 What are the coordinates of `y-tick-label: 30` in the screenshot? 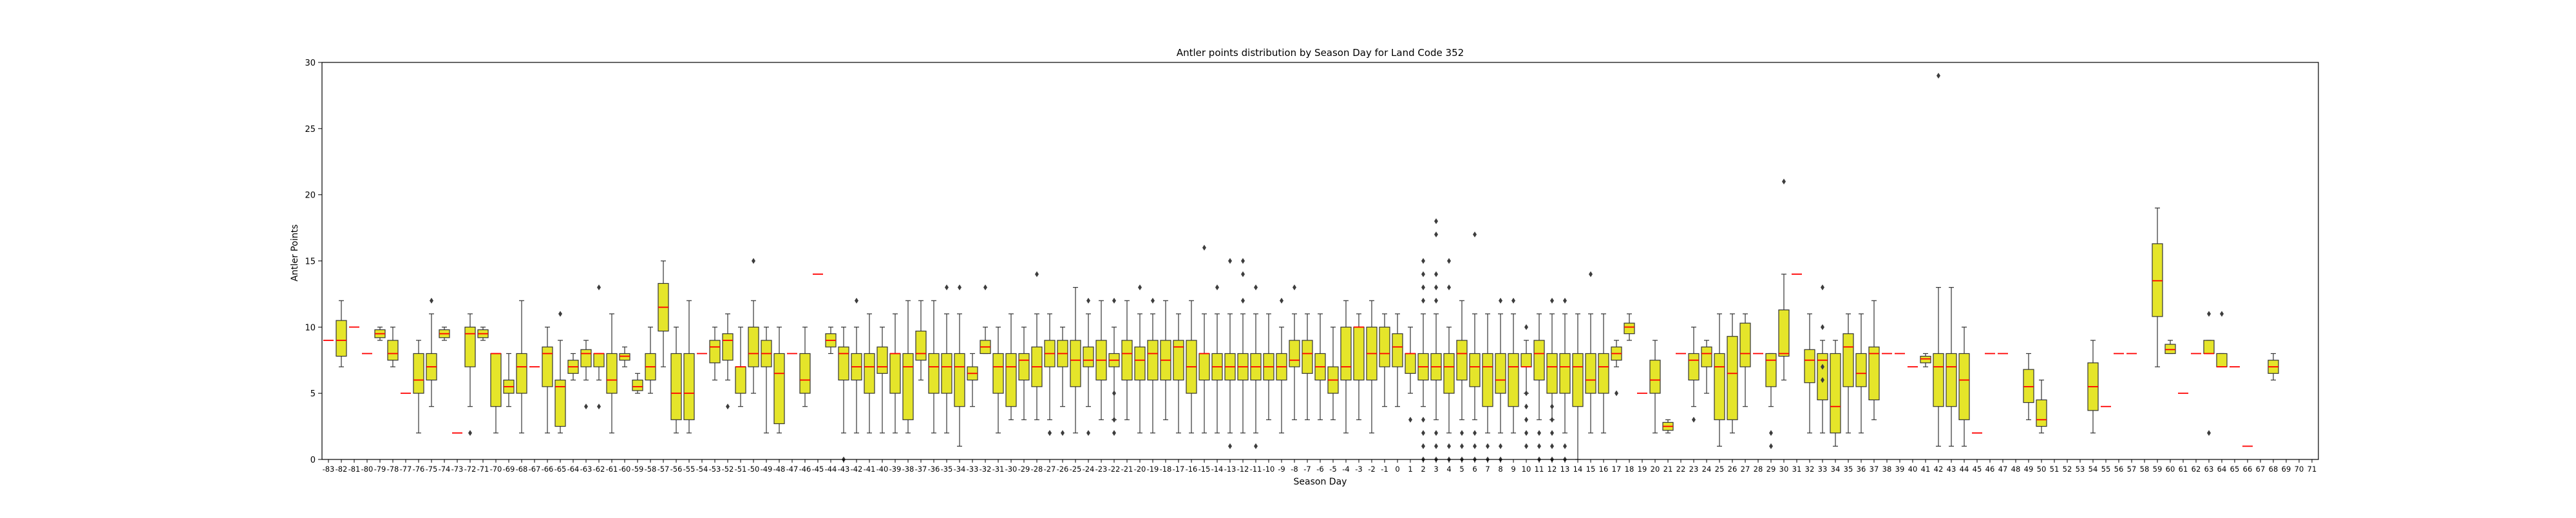 It's located at (310, 63).